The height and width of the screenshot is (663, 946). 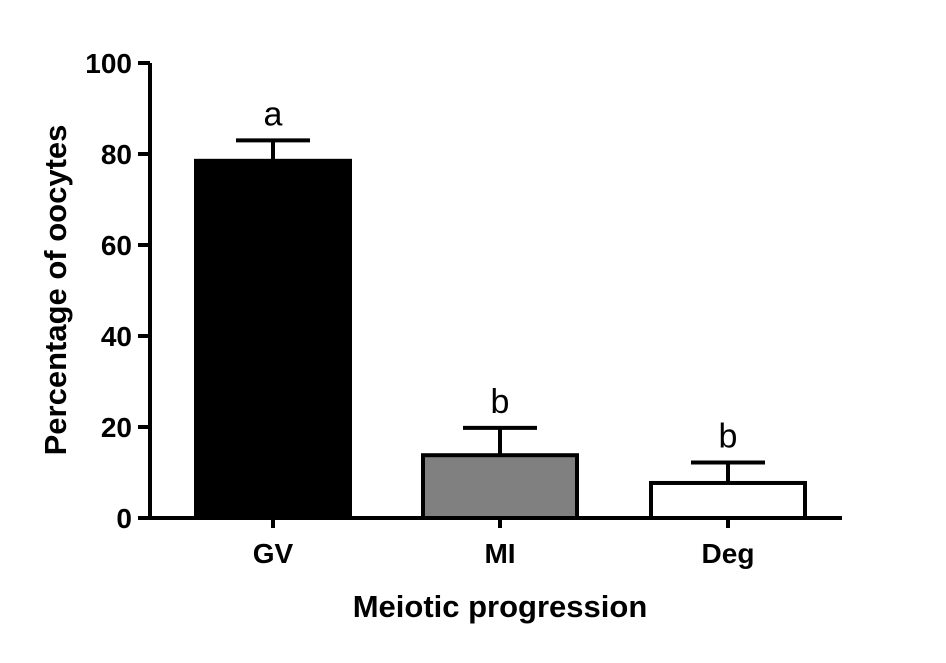 What do you see at coordinates (116, 245) in the screenshot?
I see `y-tick-label-60: 60` at bounding box center [116, 245].